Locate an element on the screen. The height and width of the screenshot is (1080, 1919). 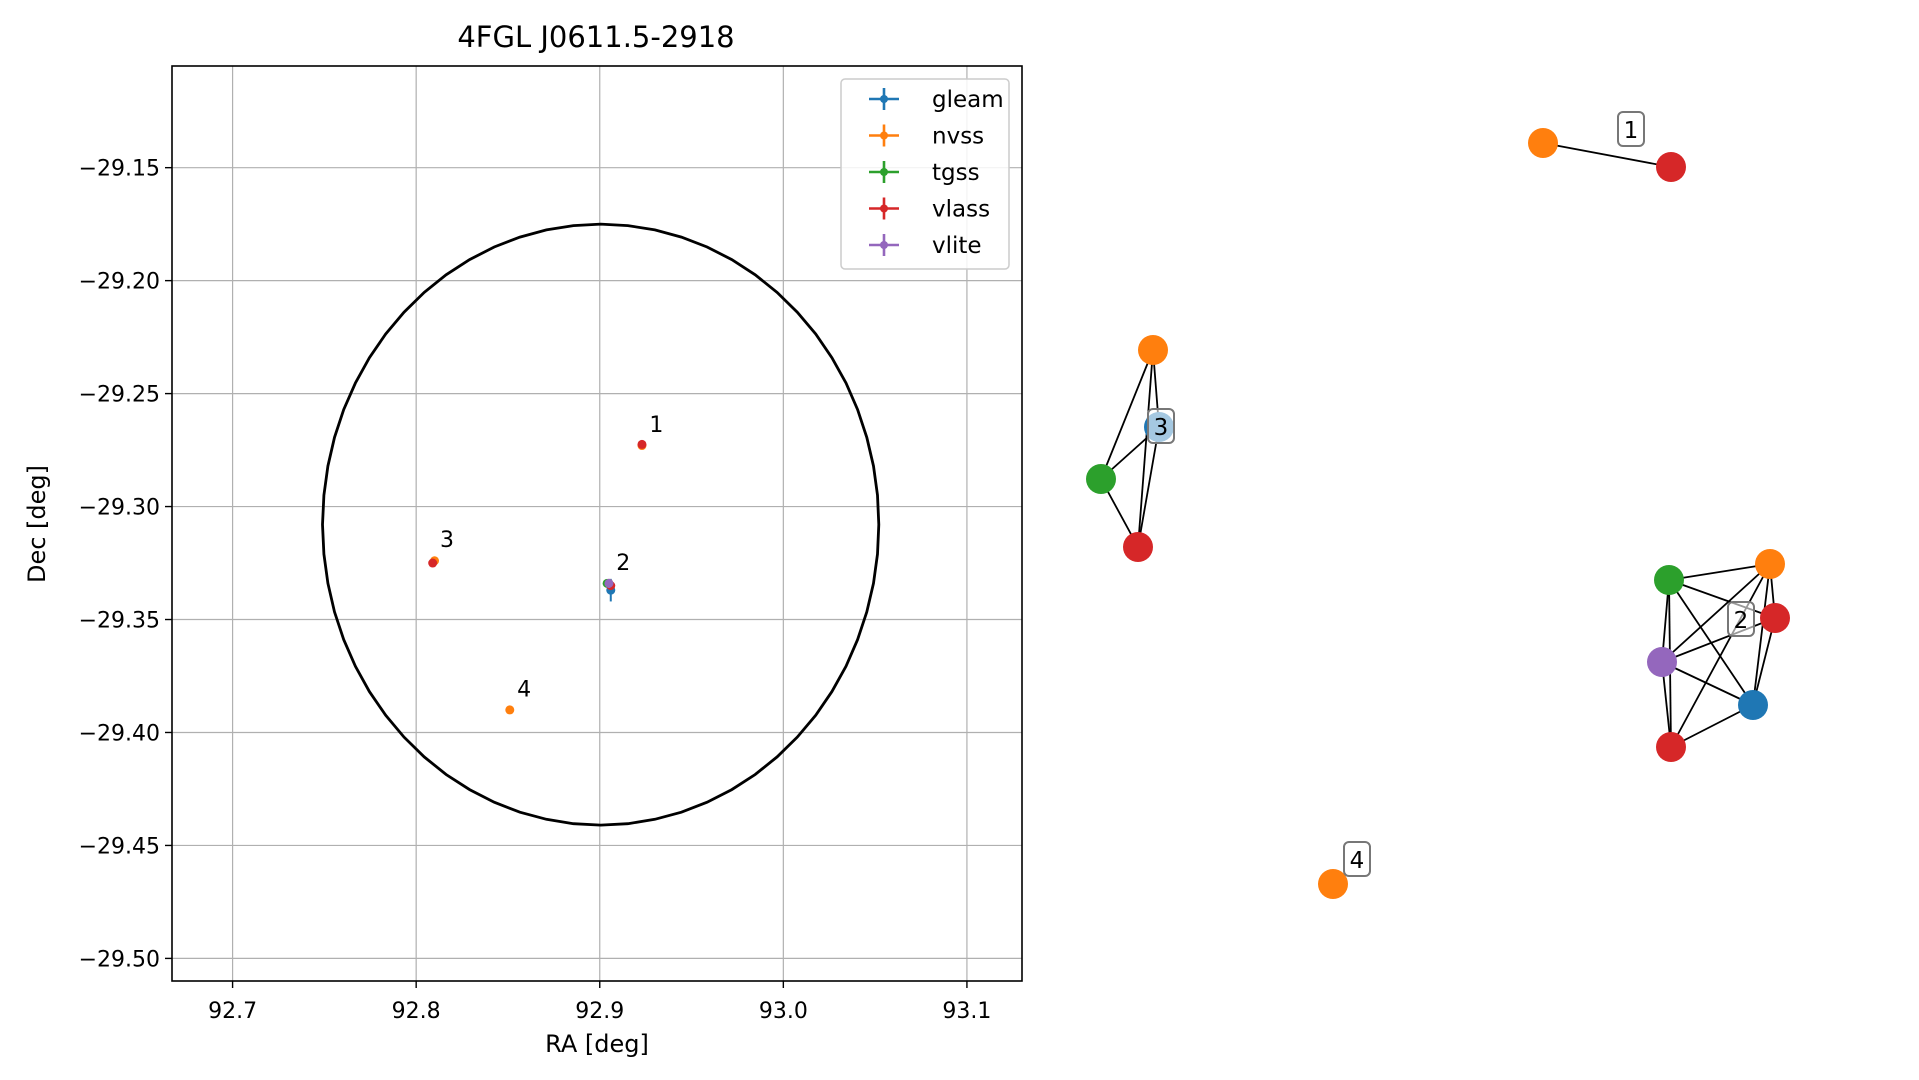
data-point-nvss is located at coordinates (510, 710).